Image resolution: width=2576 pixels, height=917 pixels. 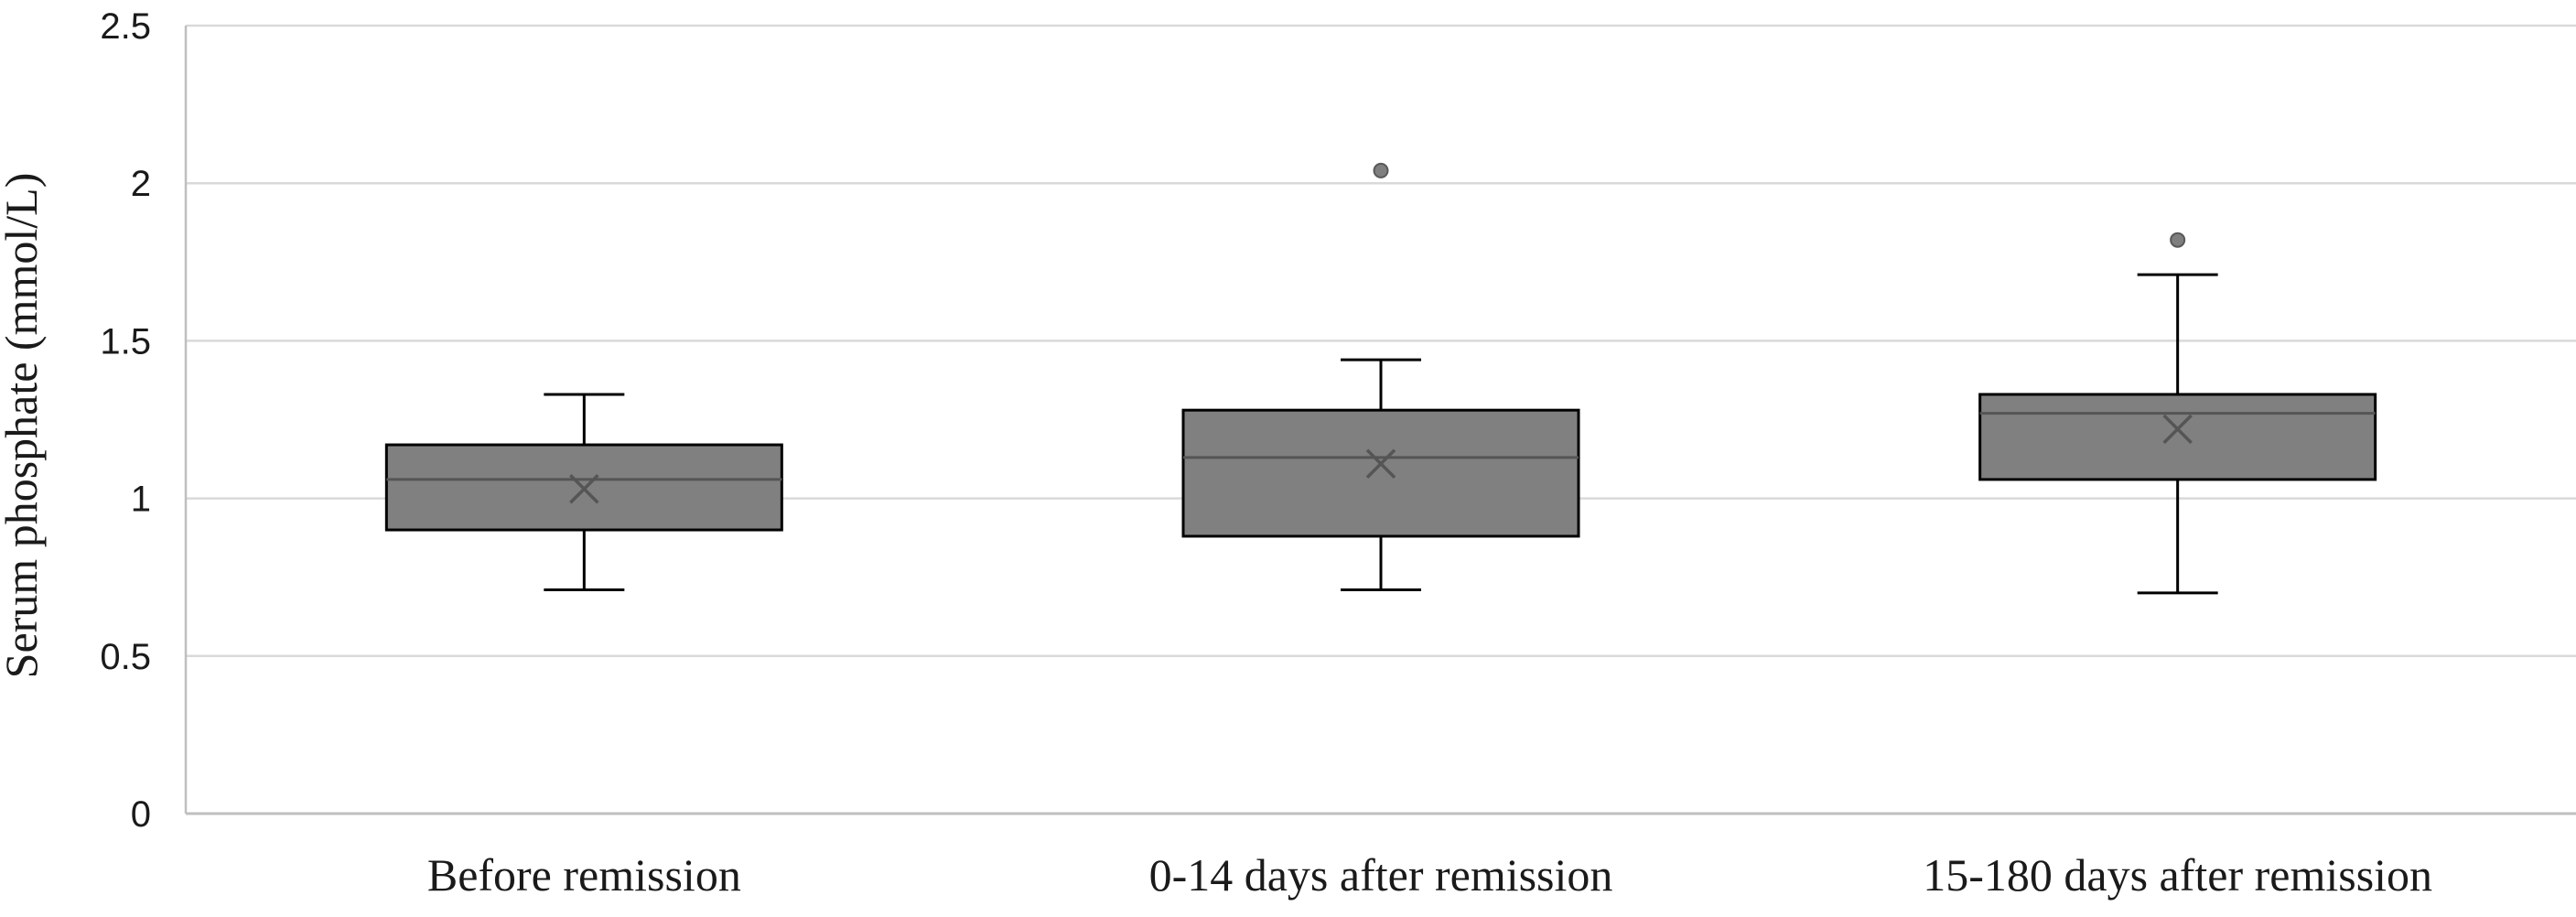 I want to click on y-tick-label: 0, so click(x=141, y=814).